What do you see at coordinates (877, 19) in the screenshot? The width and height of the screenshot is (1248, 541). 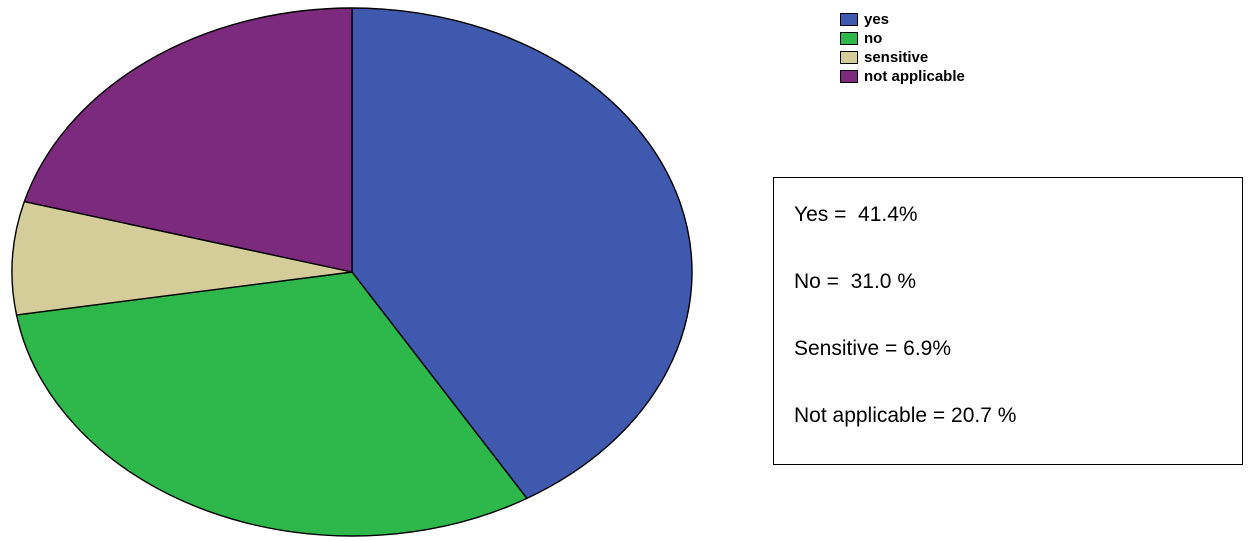 I see `legend-label-yes: yes` at bounding box center [877, 19].